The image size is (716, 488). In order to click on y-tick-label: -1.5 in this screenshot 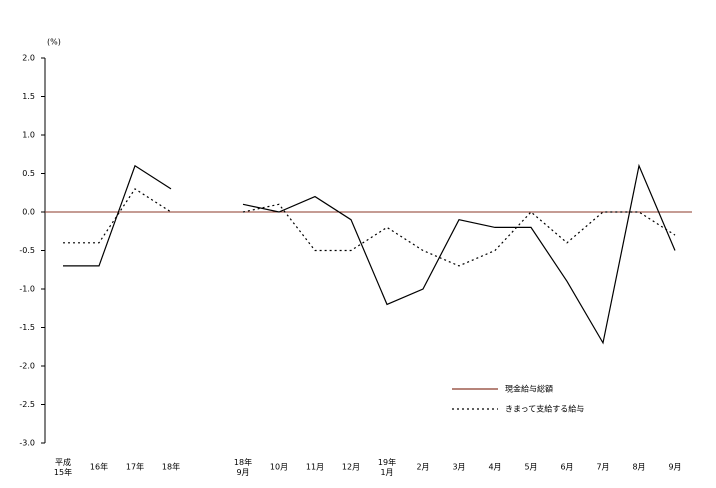, I will do `click(27, 327)`.